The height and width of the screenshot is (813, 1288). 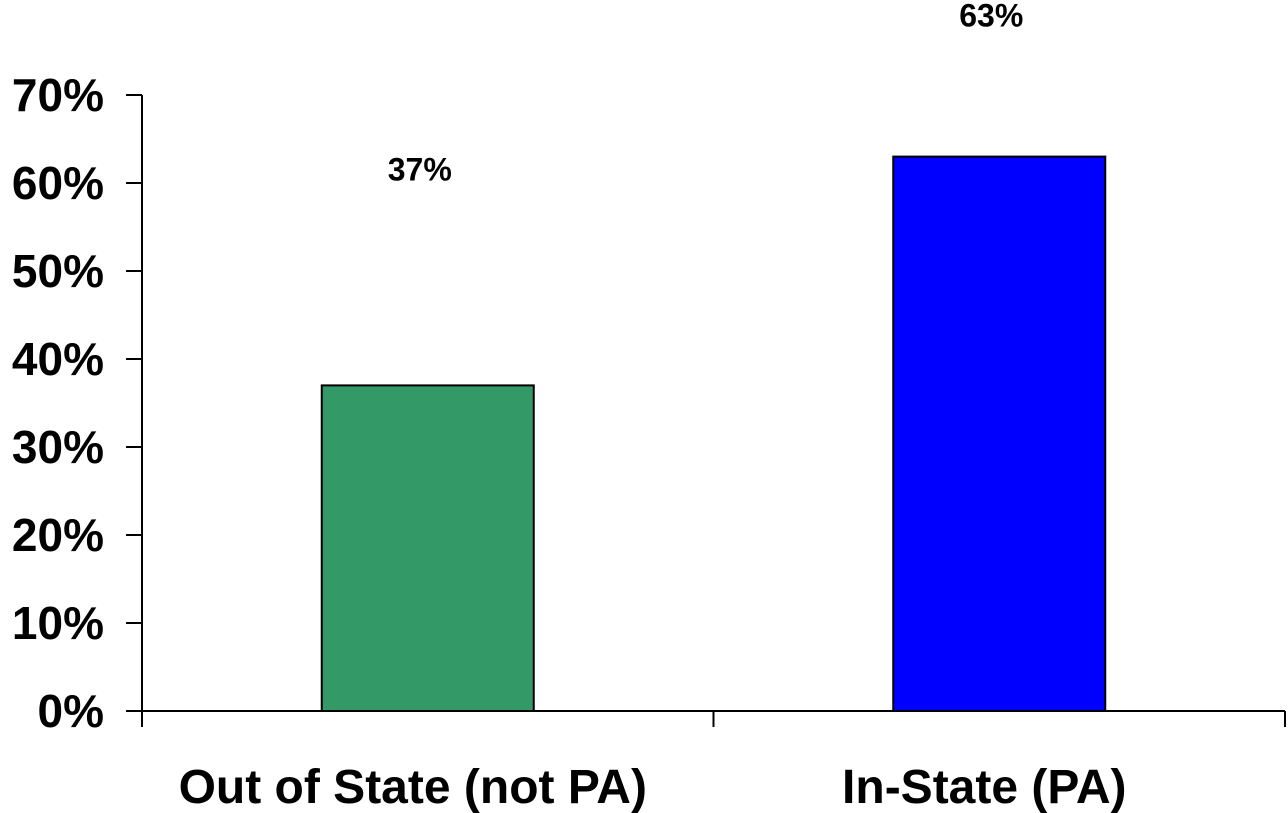 I want to click on y-tick-label: 0%, so click(x=71, y=711).